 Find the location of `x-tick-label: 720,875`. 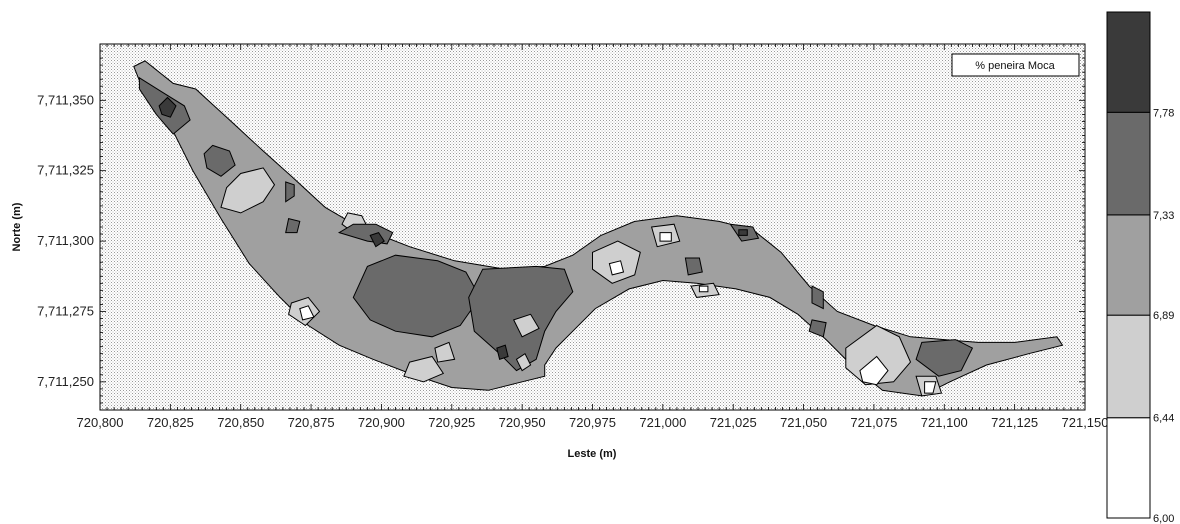

x-tick-label: 720,875 is located at coordinates (311, 422).